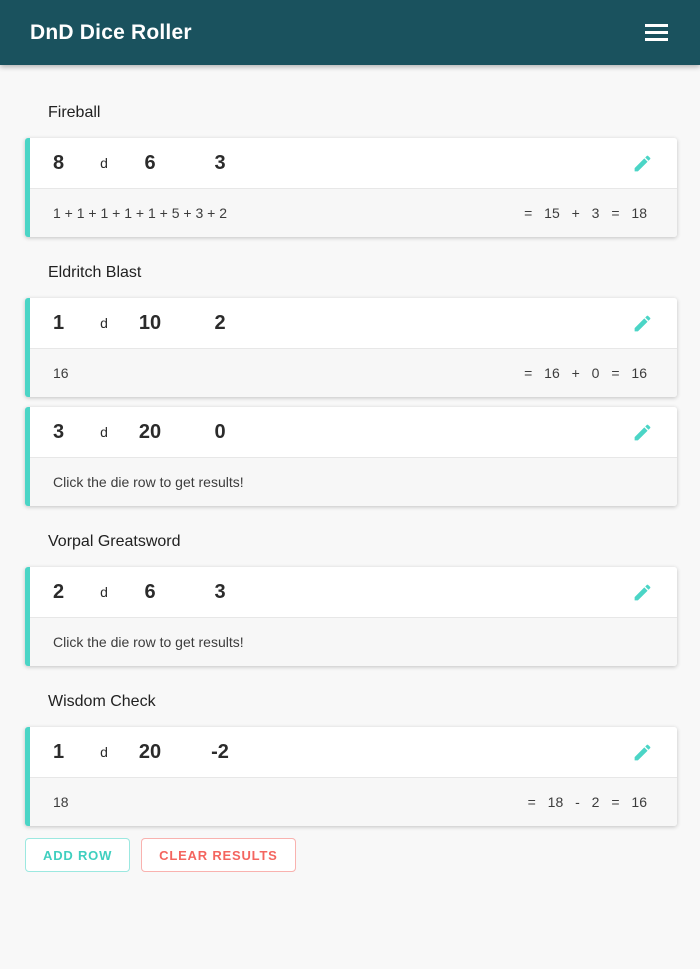 Image resolution: width=700 pixels, height=969 pixels. Describe the element at coordinates (95, 272) in the screenshot. I see `group-label: Eldritch Blast` at that location.